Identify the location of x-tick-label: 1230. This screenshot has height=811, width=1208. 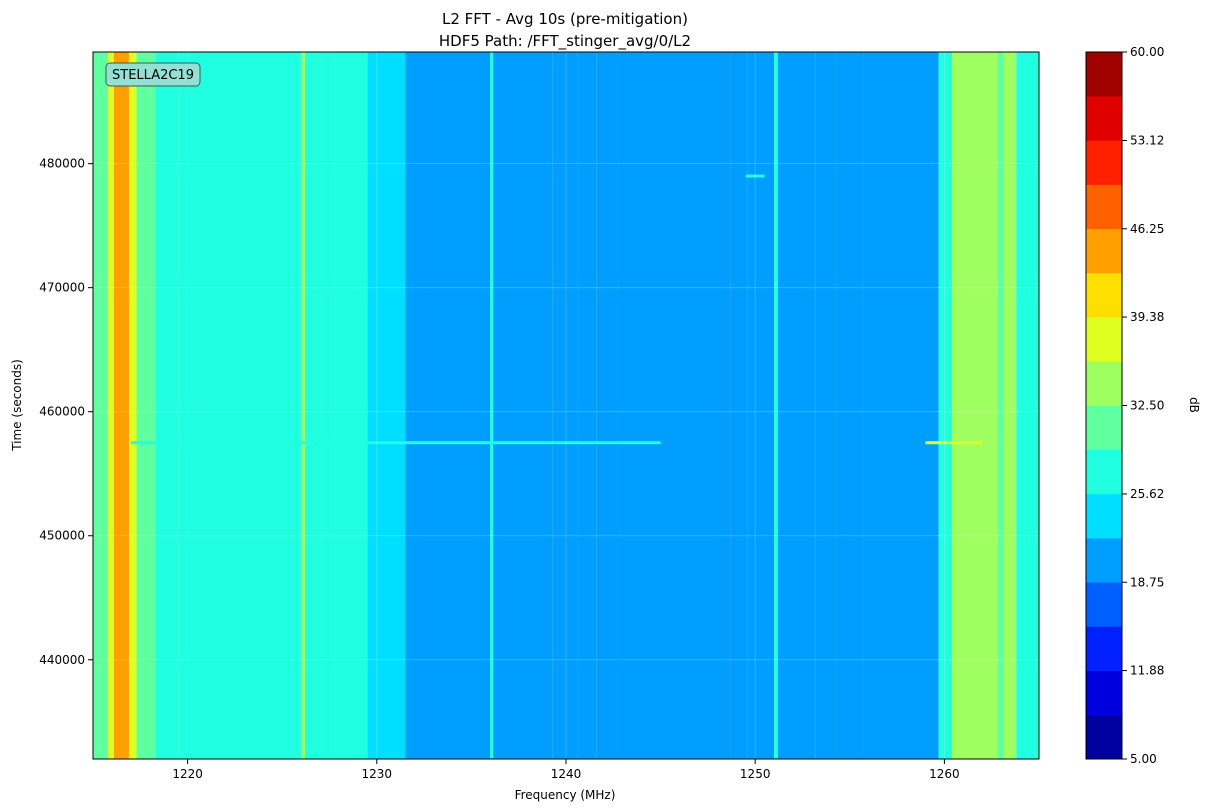
(377, 774).